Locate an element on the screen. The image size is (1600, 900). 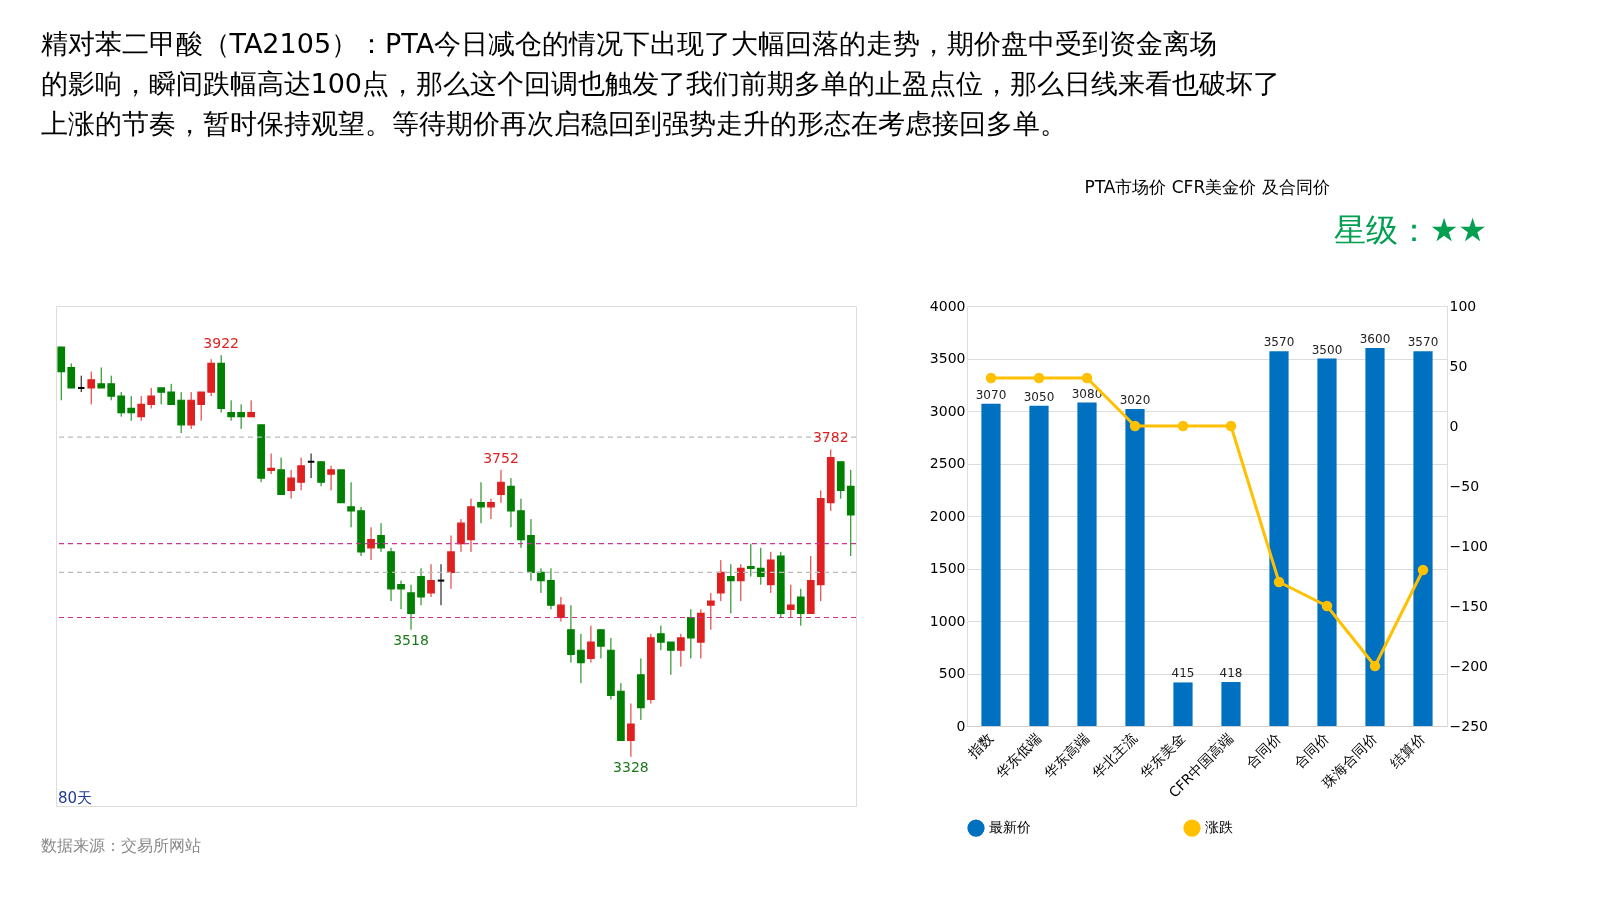
annotation: 3782 is located at coordinates (830, 437).